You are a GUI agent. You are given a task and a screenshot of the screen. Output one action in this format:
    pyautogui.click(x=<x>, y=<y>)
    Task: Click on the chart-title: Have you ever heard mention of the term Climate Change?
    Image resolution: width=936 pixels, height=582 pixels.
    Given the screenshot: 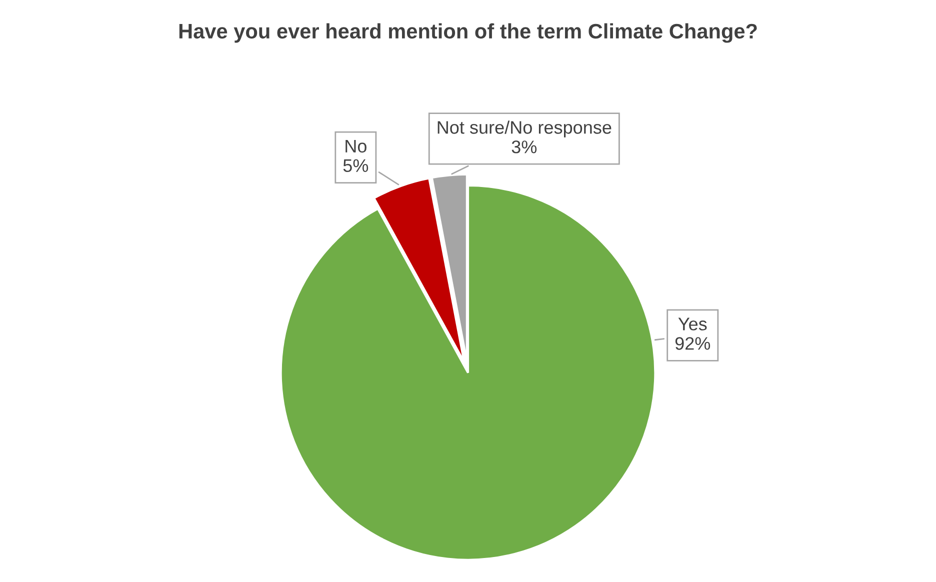 What is the action you would take?
    pyautogui.click(x=468, y=33)
    